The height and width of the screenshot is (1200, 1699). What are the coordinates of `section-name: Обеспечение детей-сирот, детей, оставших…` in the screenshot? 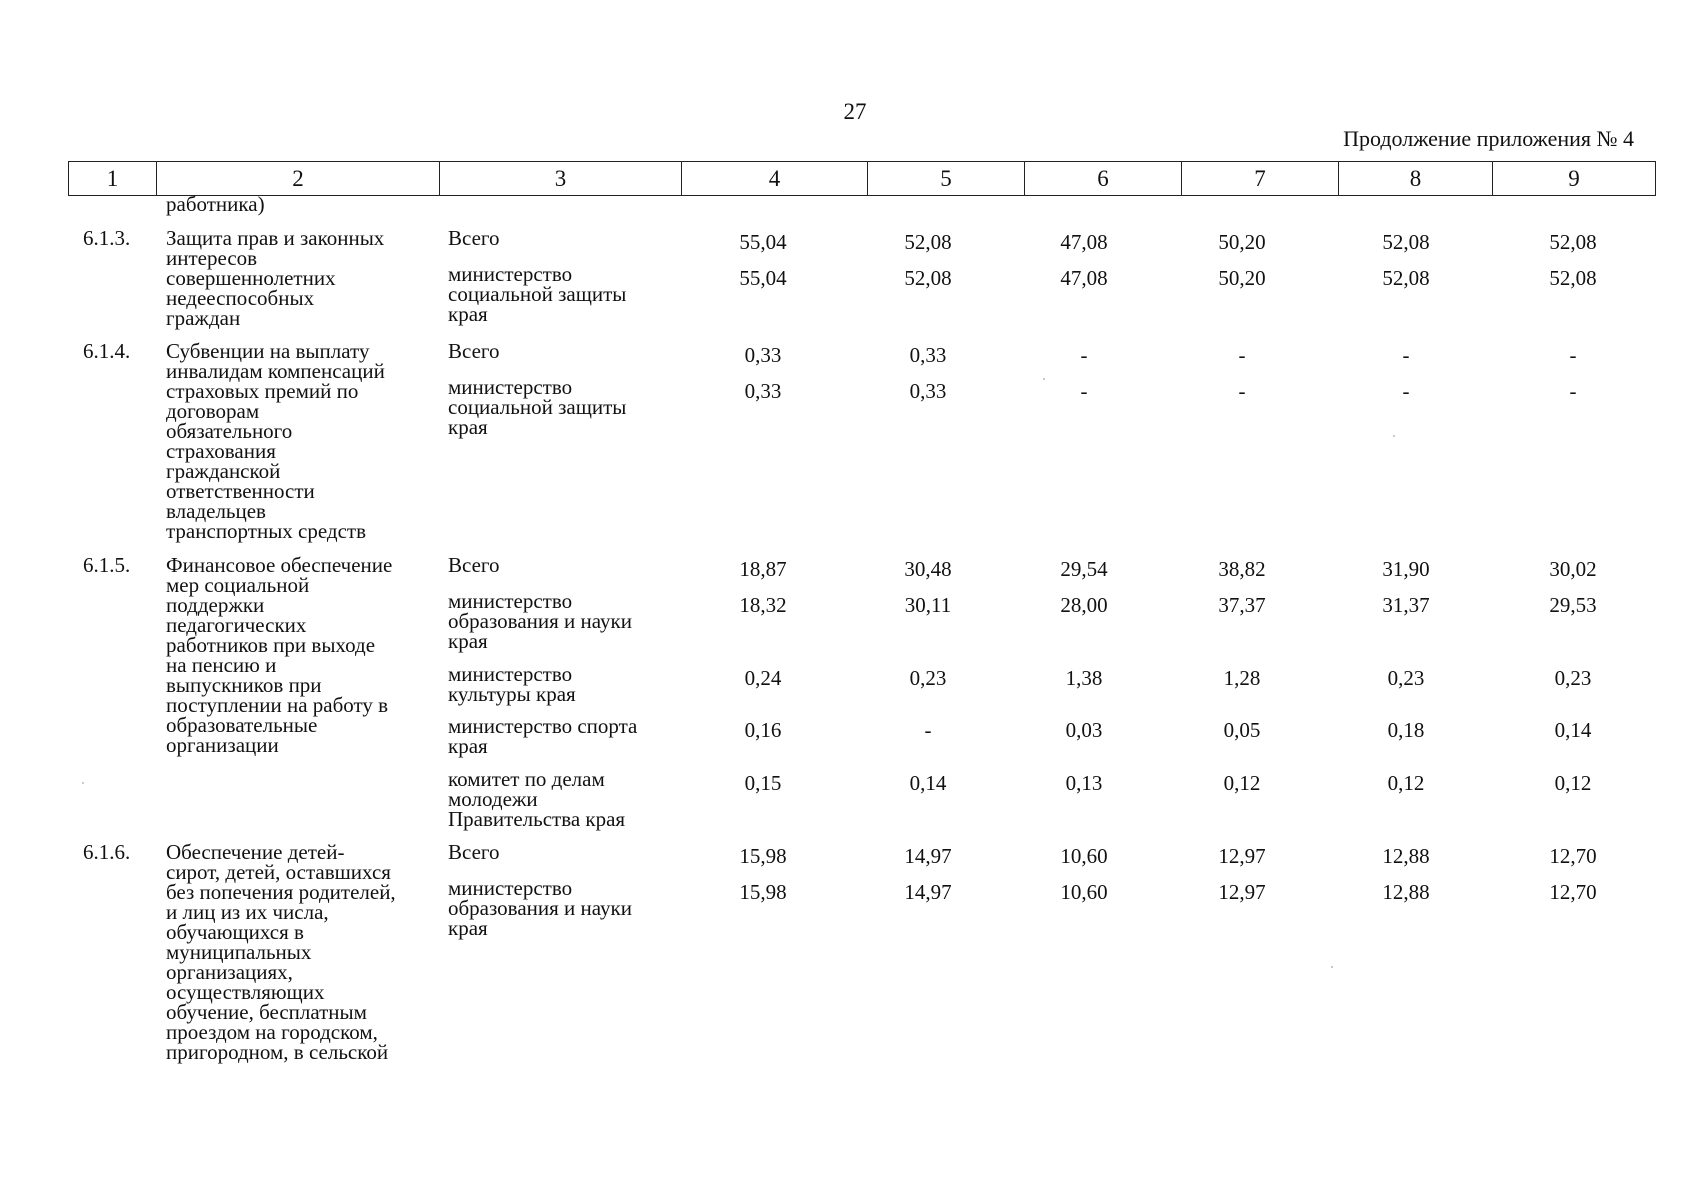 It's located at (281, 952).